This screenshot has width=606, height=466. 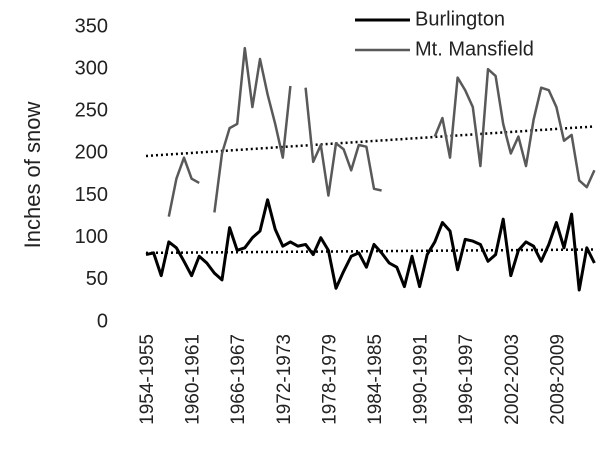 I want to click on y-tick-label: 0, so click(x=102, y=321).